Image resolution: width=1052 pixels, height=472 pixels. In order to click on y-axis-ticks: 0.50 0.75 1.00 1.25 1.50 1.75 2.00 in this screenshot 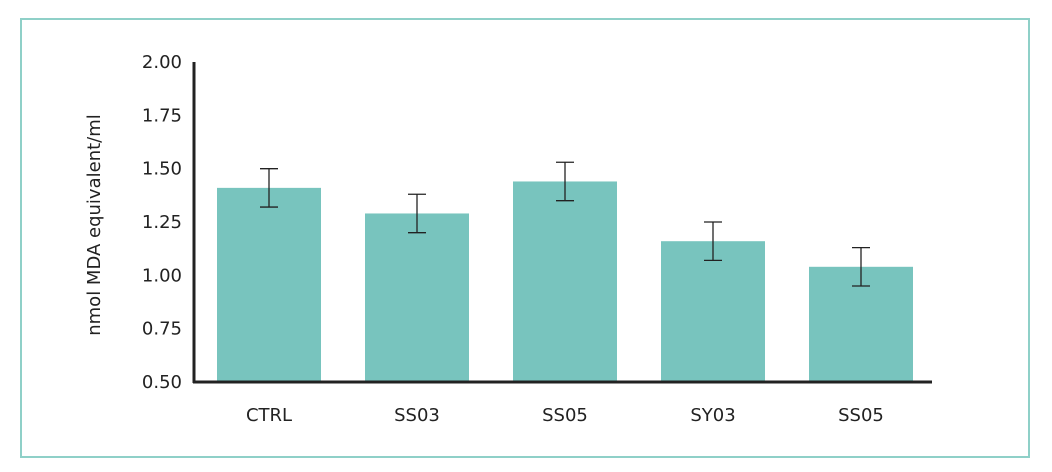, I will do `click(162, 222)`.